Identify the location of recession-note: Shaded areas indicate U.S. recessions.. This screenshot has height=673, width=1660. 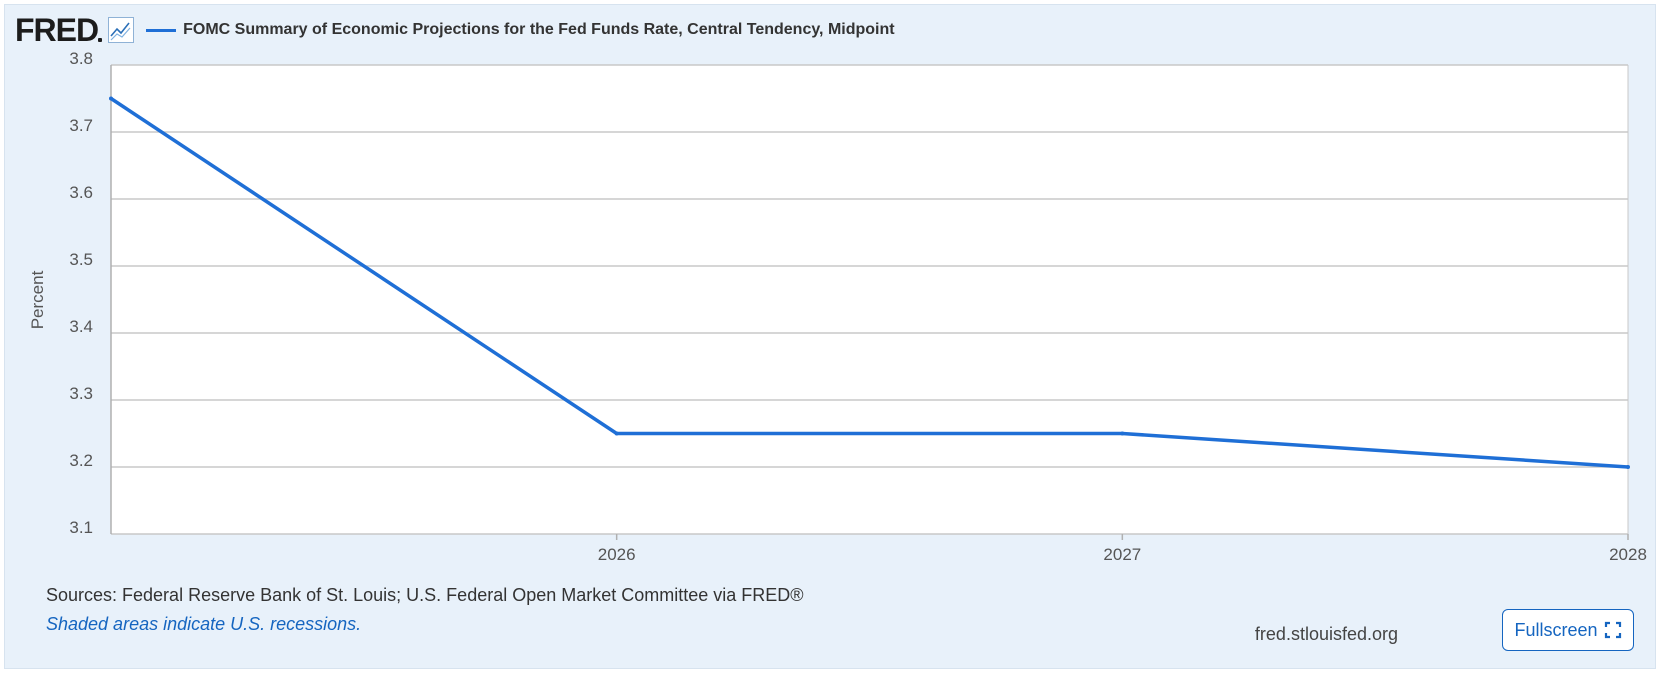
(204, 624).